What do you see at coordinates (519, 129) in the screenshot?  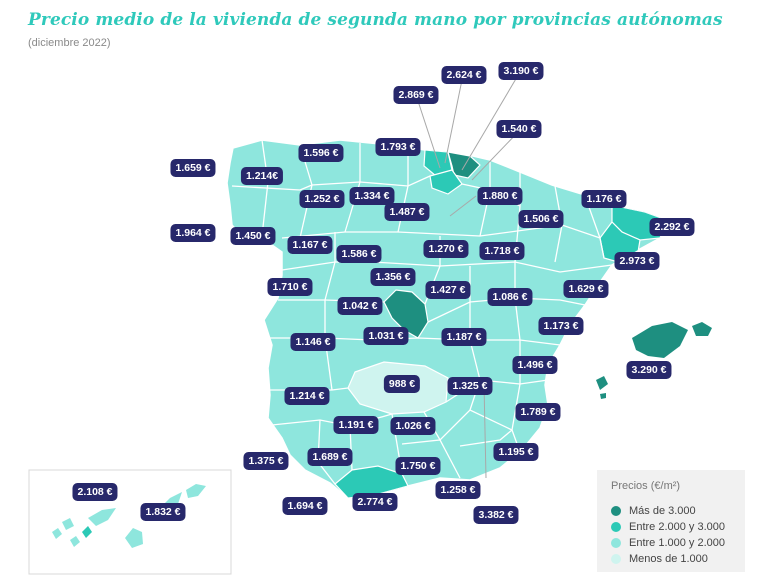 I see `price-label: 1.540 €` at bounding box center [519, 129].